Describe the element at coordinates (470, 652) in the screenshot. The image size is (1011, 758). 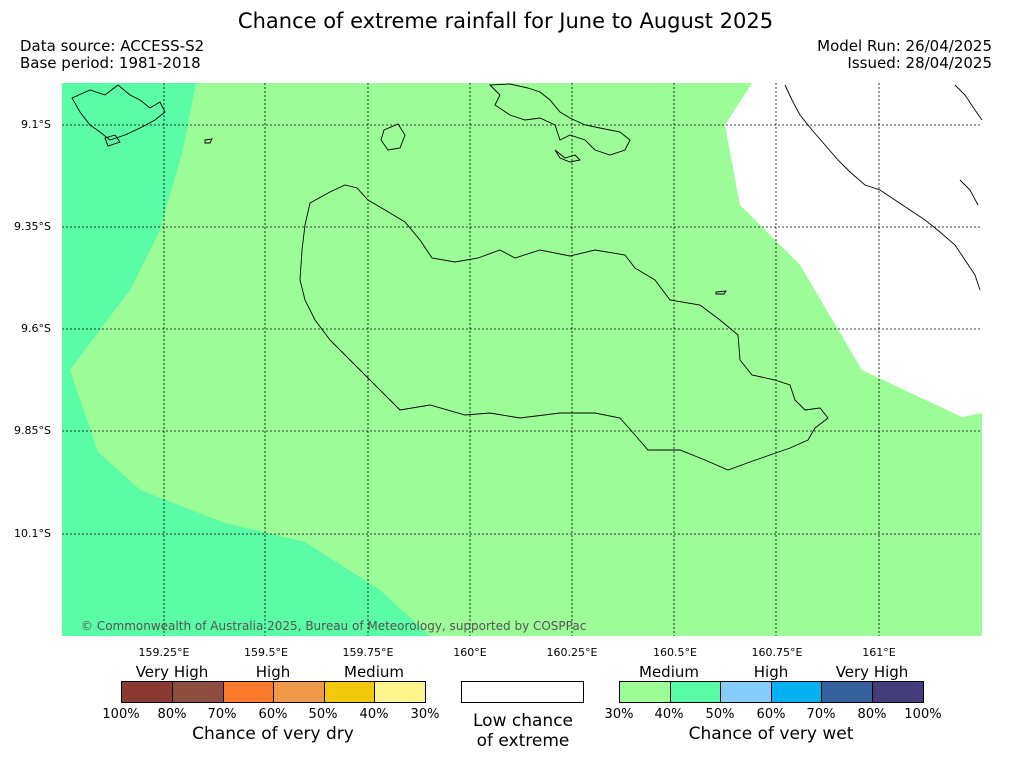
I see `lon-label: 160°E` at that location.